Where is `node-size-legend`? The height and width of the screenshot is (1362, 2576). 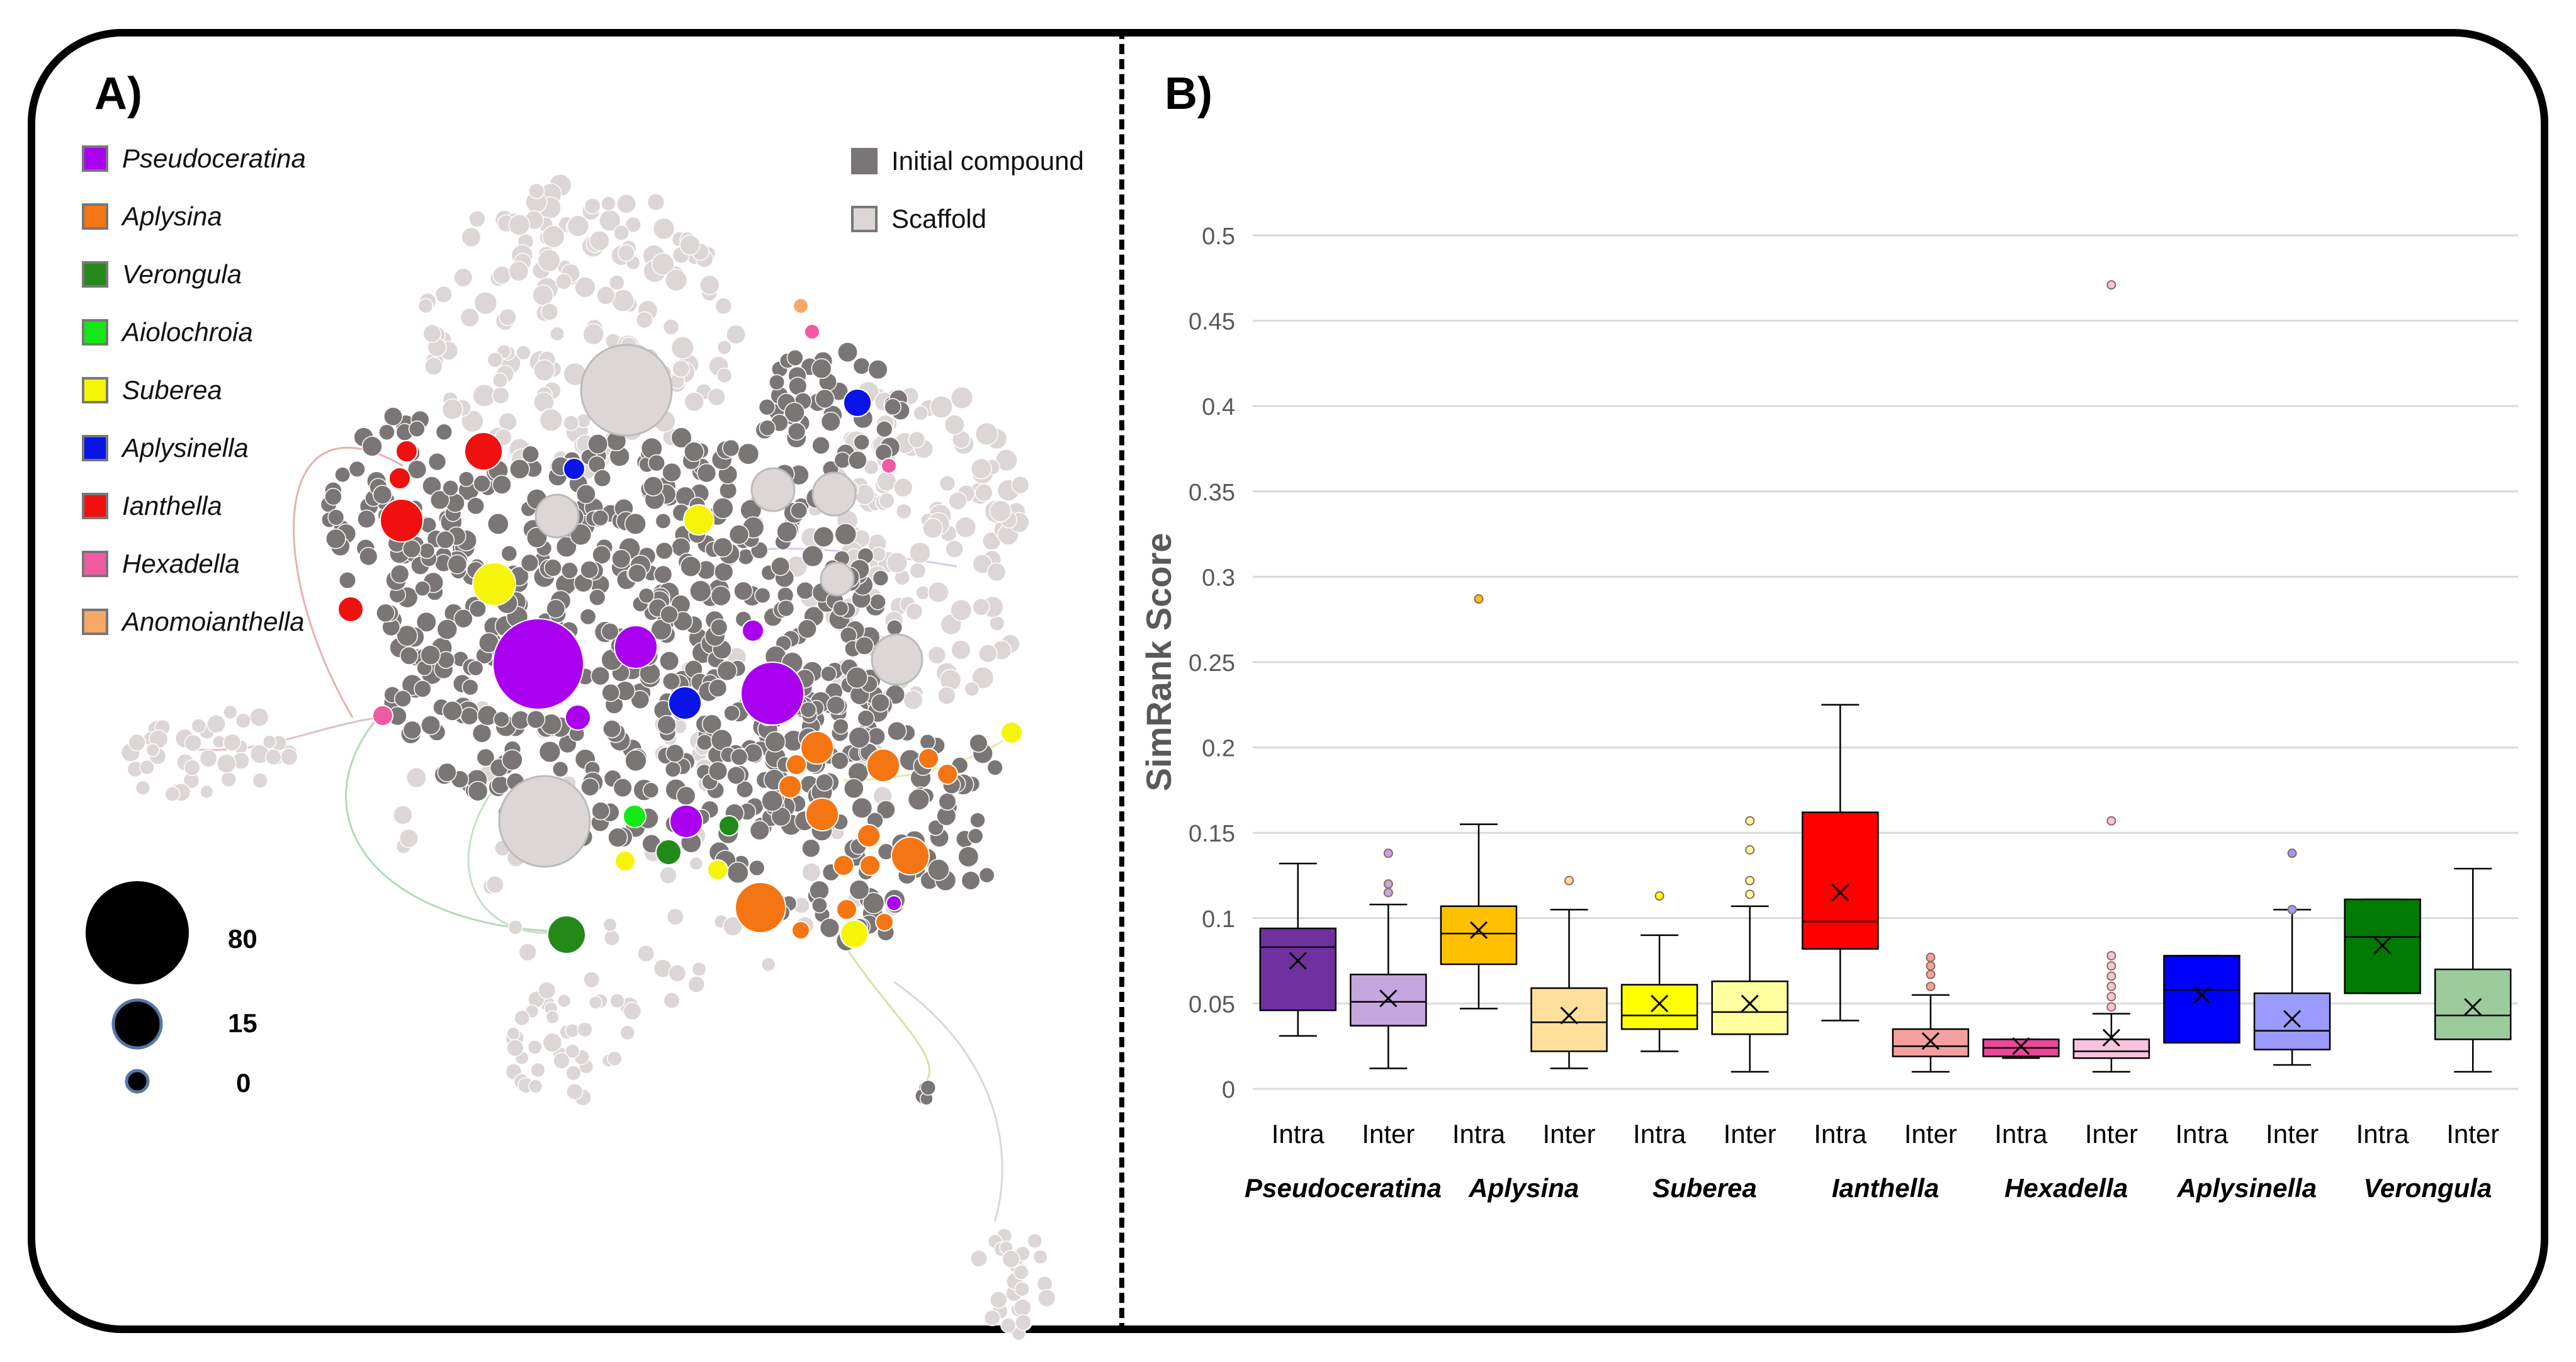
node-size-legend is located at coordinates (137, 987).